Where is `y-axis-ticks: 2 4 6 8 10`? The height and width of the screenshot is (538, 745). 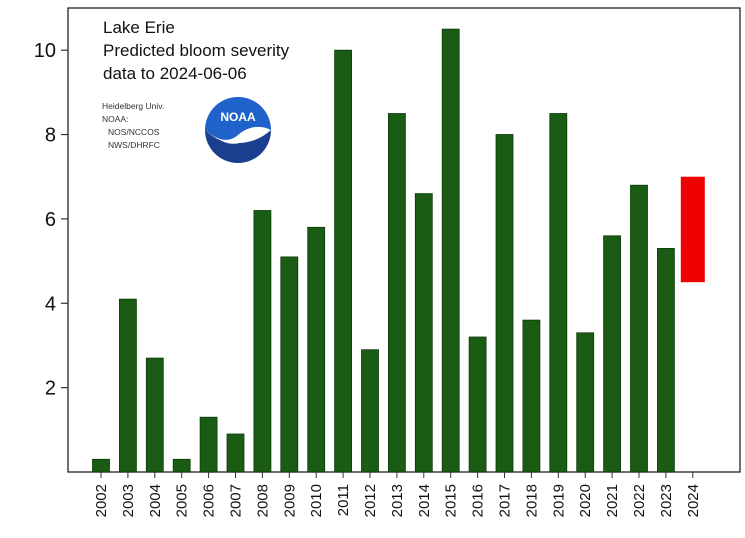
y-axis-ticks: 2 4 6 8 10 is located at coordinates (51, 220).